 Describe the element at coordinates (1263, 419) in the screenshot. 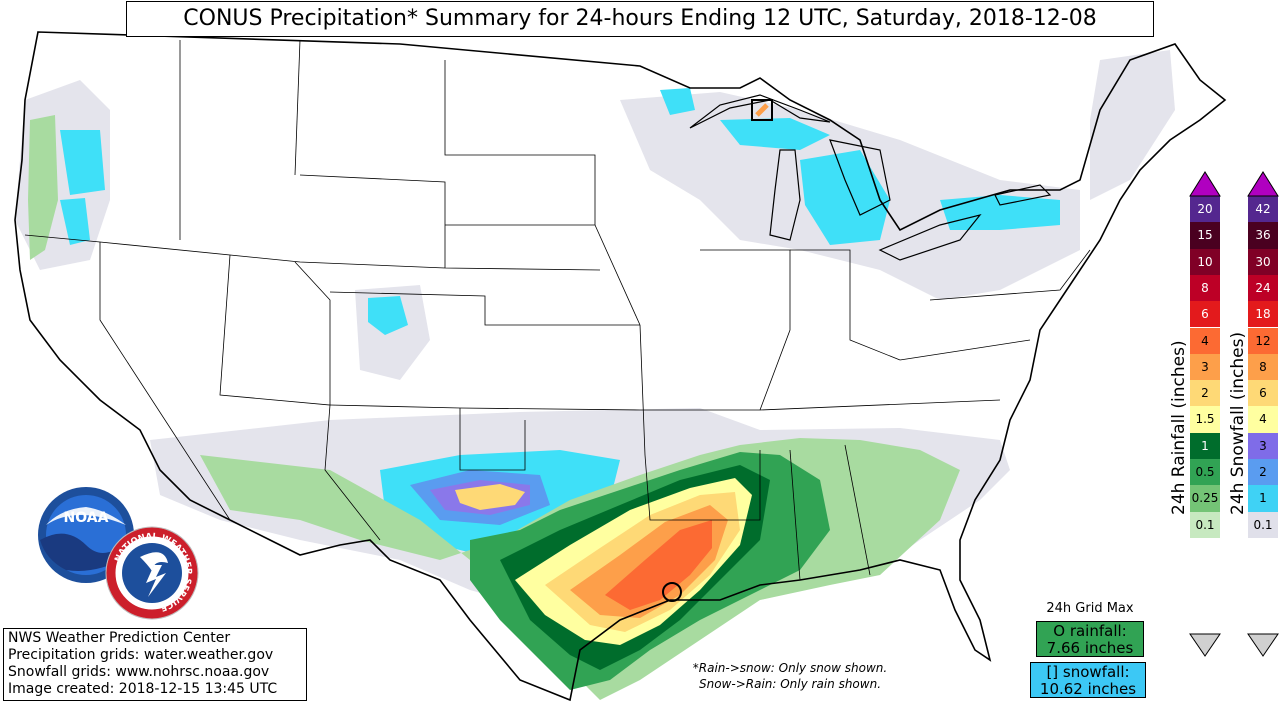

I see `snowfall-colorbar-cell: 4` at that location.